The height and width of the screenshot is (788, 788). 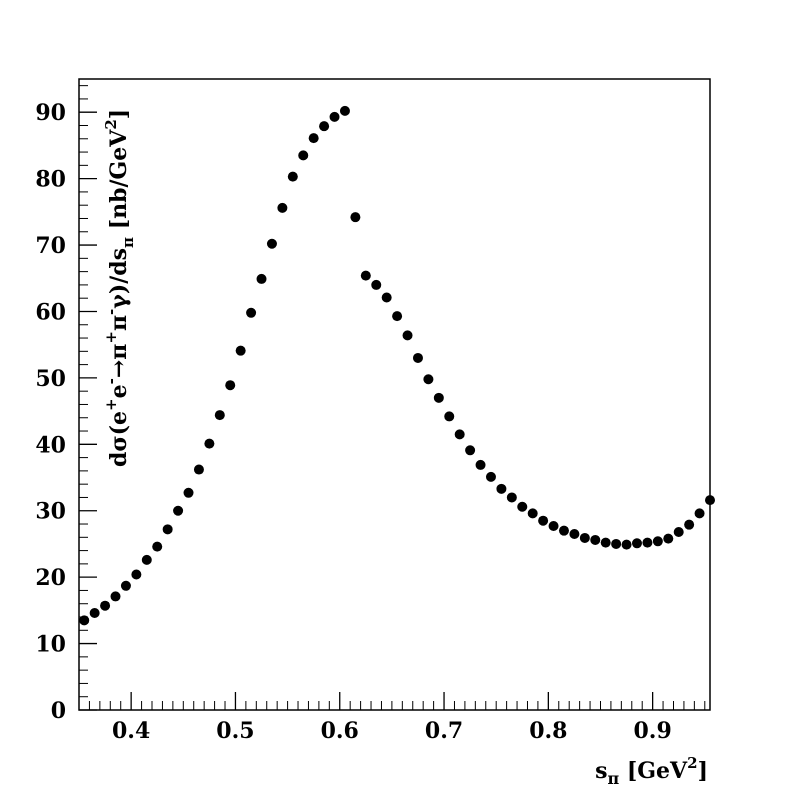 I want to click on y-tick-label: 10, so click(x=50, y=645).